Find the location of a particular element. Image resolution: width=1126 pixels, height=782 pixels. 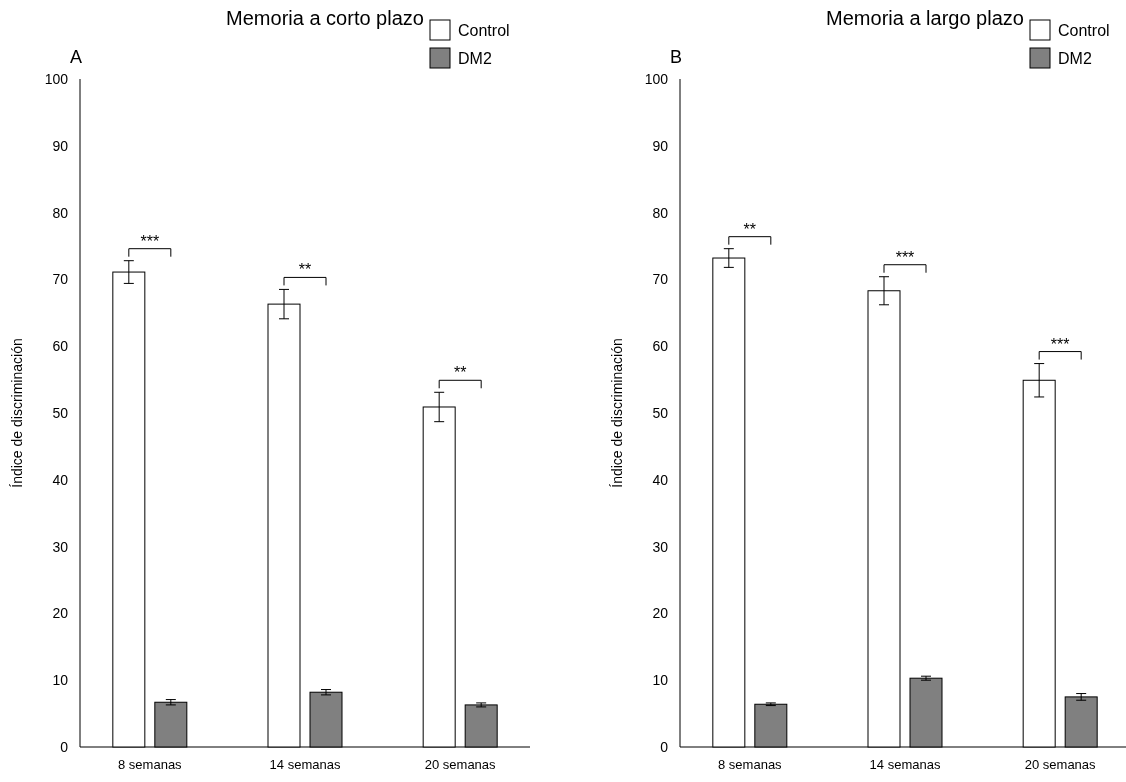

chart-title: Memoria a largo plazo is located at coordinates (925, 18).